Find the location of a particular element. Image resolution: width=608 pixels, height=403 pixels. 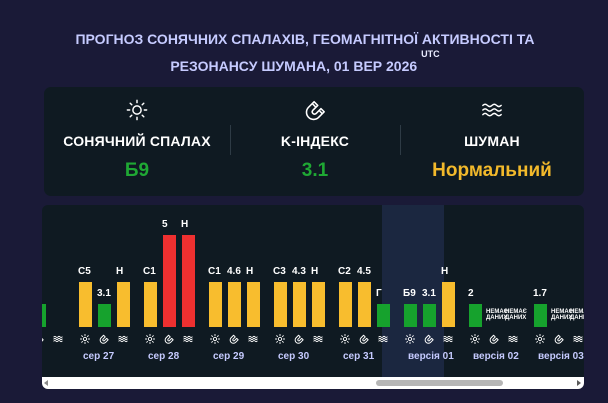

day-label: сер 28 is located at coordinates (164, 356).